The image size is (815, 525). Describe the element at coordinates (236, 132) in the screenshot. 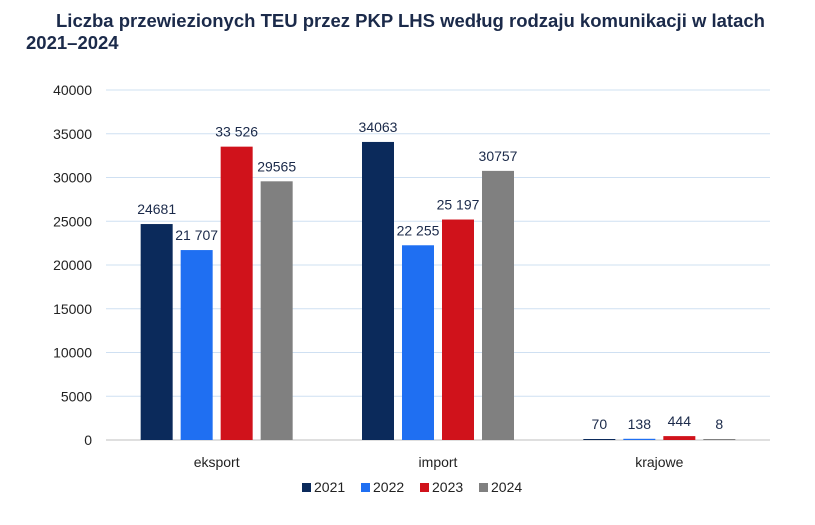

I see `data-label: 33 526` at that location.